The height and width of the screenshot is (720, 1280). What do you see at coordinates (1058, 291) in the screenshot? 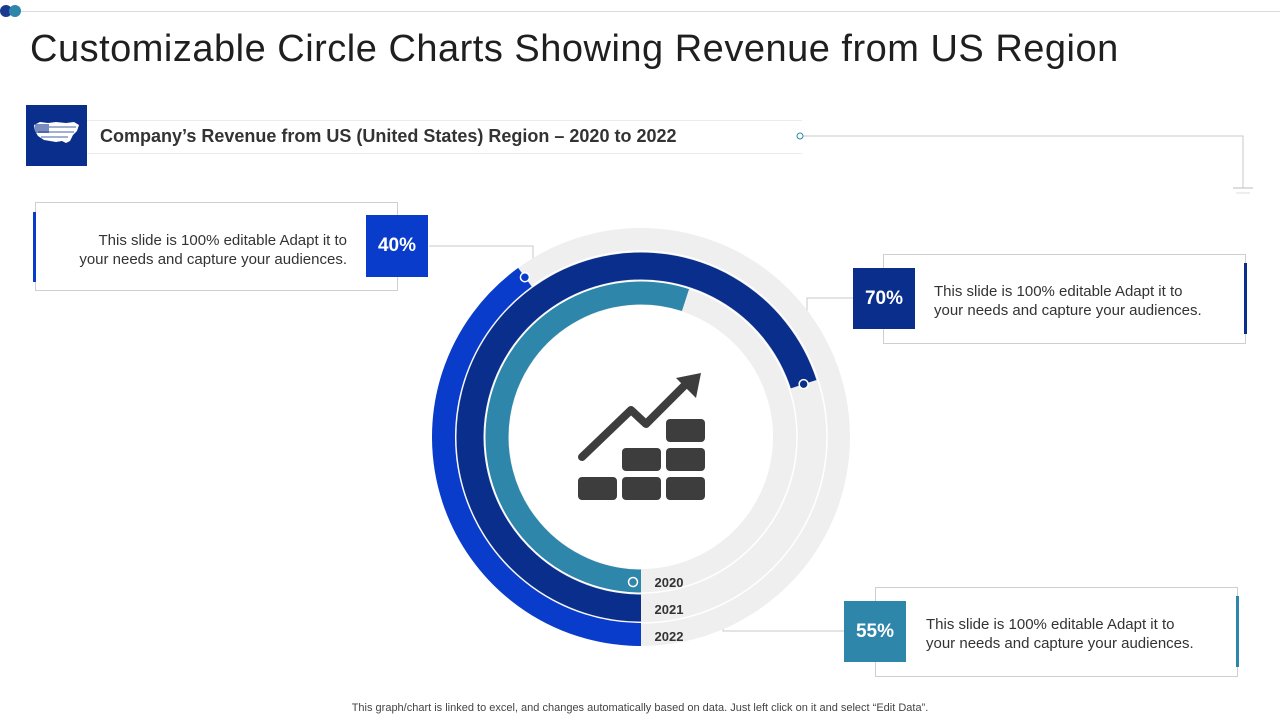
I see `callout-2021-line1: This slide is 100% editable Adapt it to` at bounding box center [1058, 291].